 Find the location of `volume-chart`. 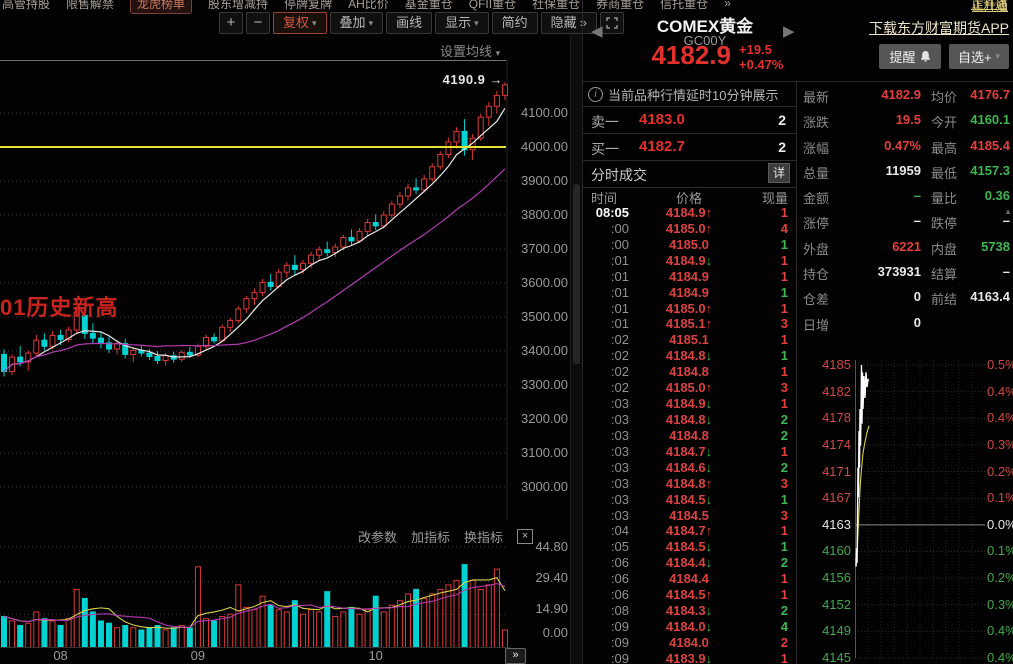

volume-chart is located at coordinates (255, 596).